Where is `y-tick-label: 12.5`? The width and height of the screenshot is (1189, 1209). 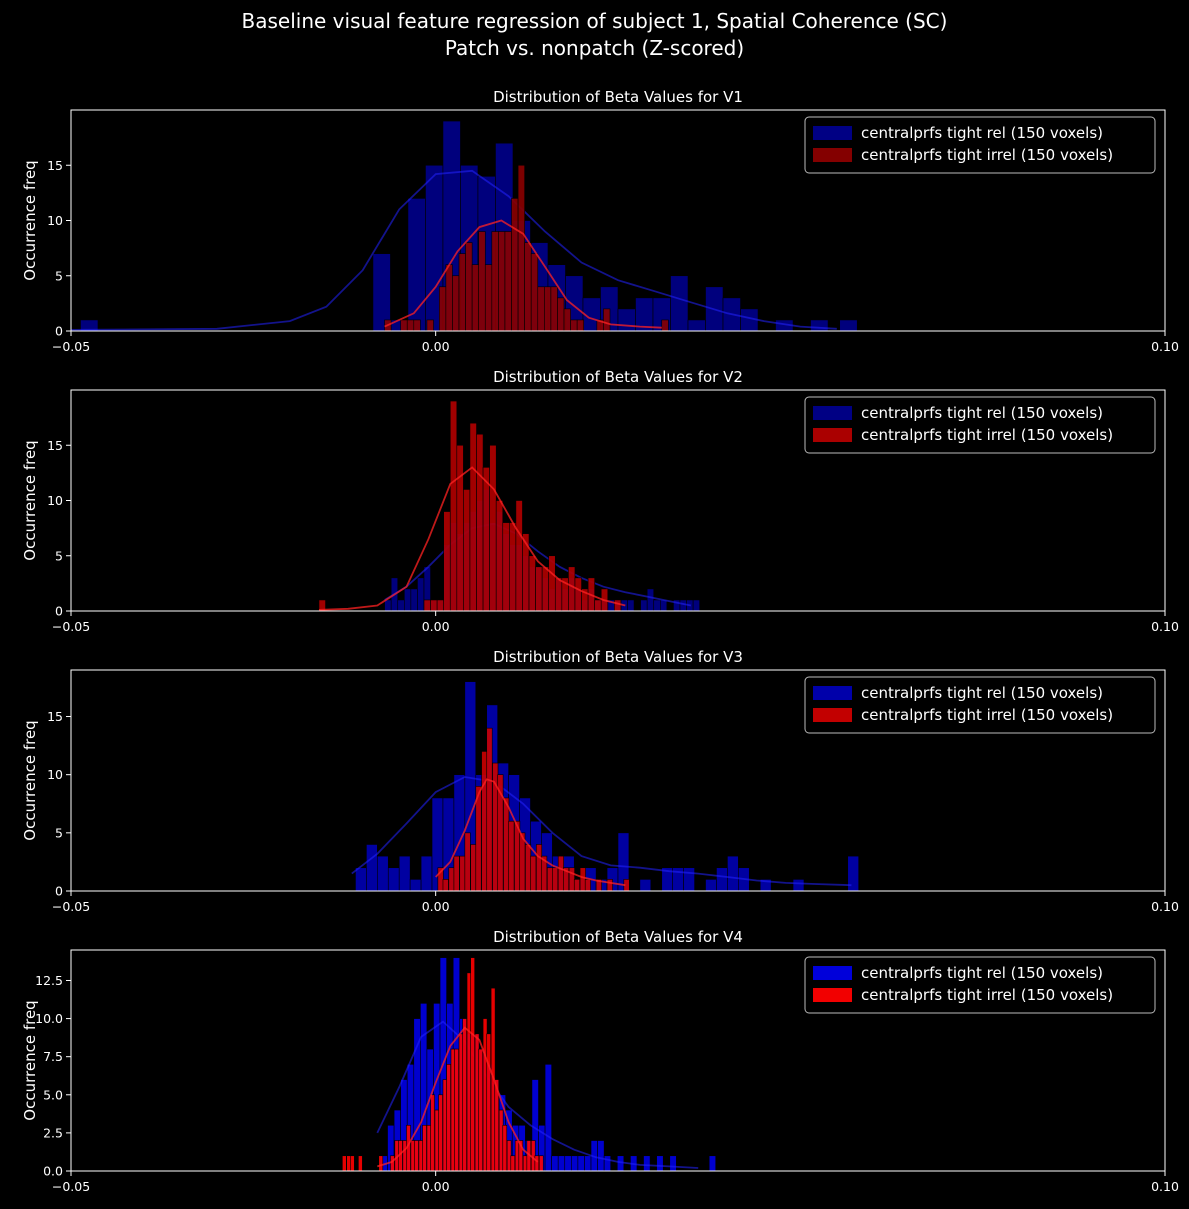
y-tick-label: 12.5 is located at coordinates (49, 980).